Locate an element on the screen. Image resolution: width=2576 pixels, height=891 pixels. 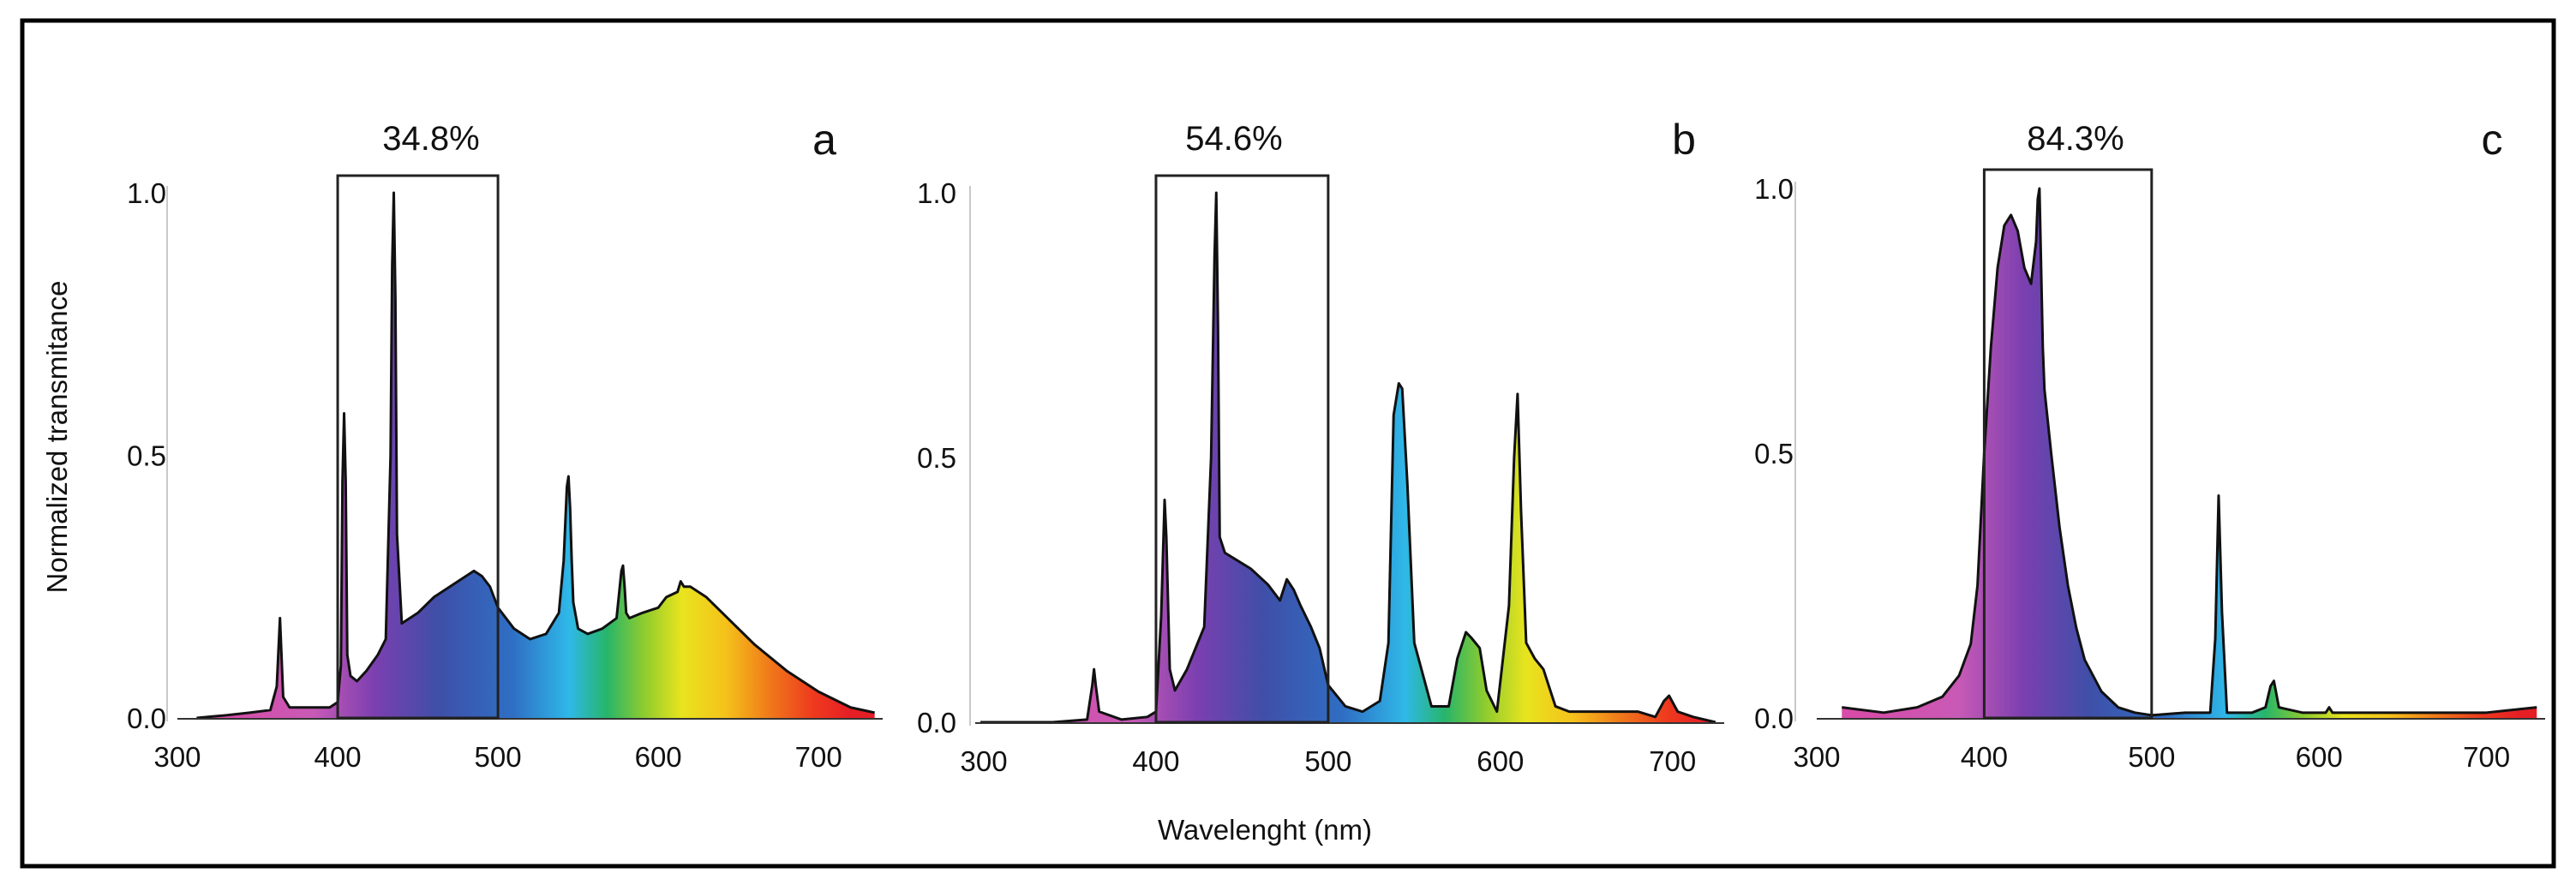
panel-title: 34.8% is located at coordinates (430, 139).